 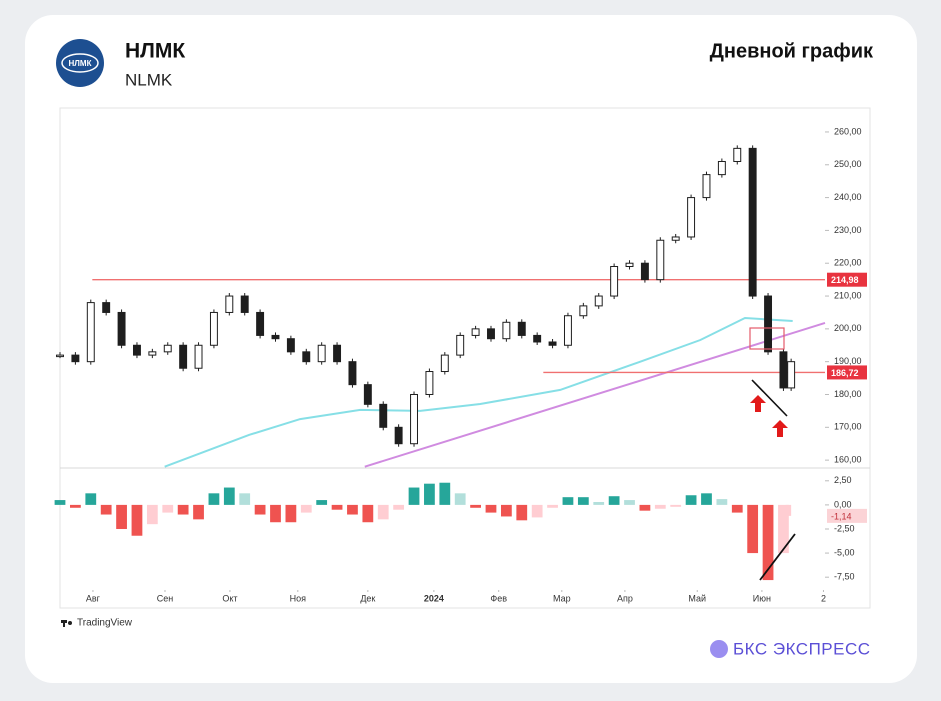 I want to click on level-label: 186,72, so click(x=845, y=373).